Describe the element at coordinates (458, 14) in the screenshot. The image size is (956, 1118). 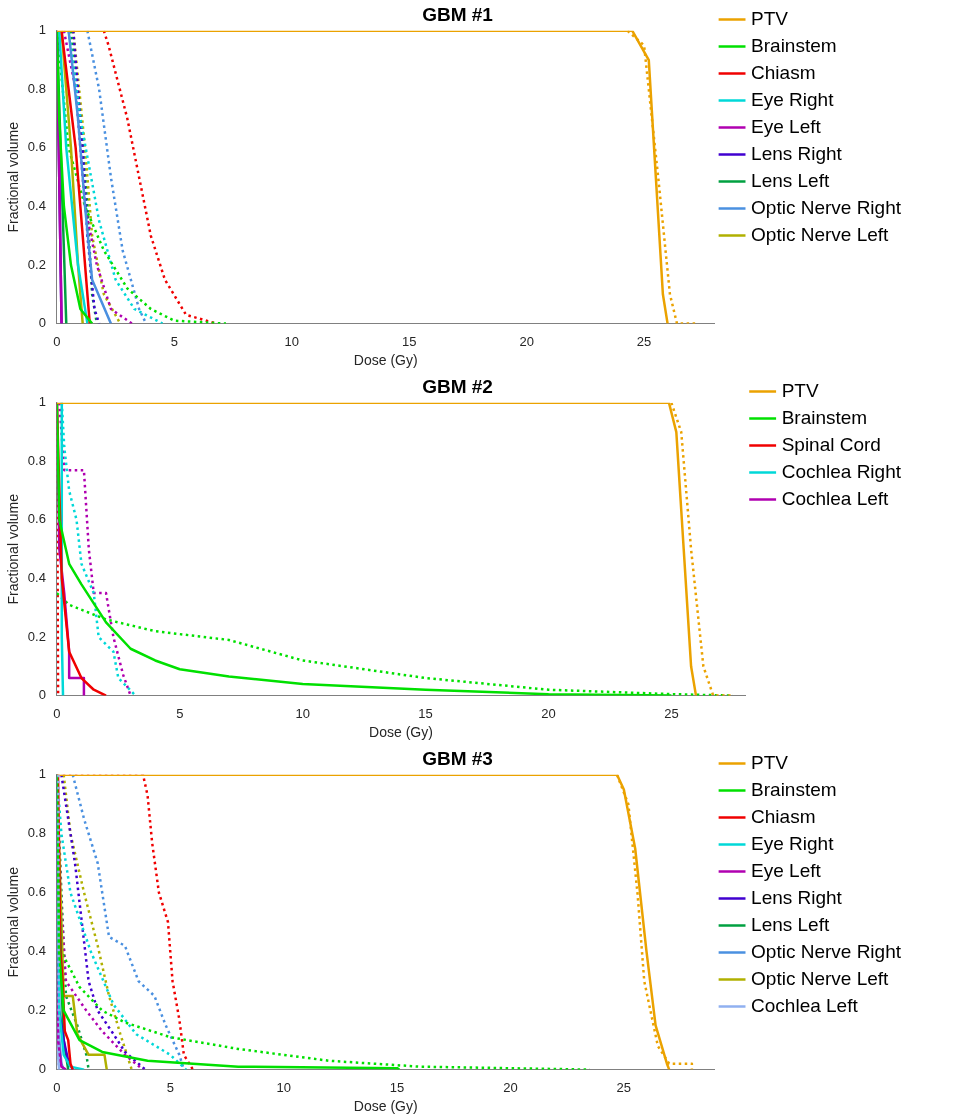
I see `chart-title: GBM #1` at that location.